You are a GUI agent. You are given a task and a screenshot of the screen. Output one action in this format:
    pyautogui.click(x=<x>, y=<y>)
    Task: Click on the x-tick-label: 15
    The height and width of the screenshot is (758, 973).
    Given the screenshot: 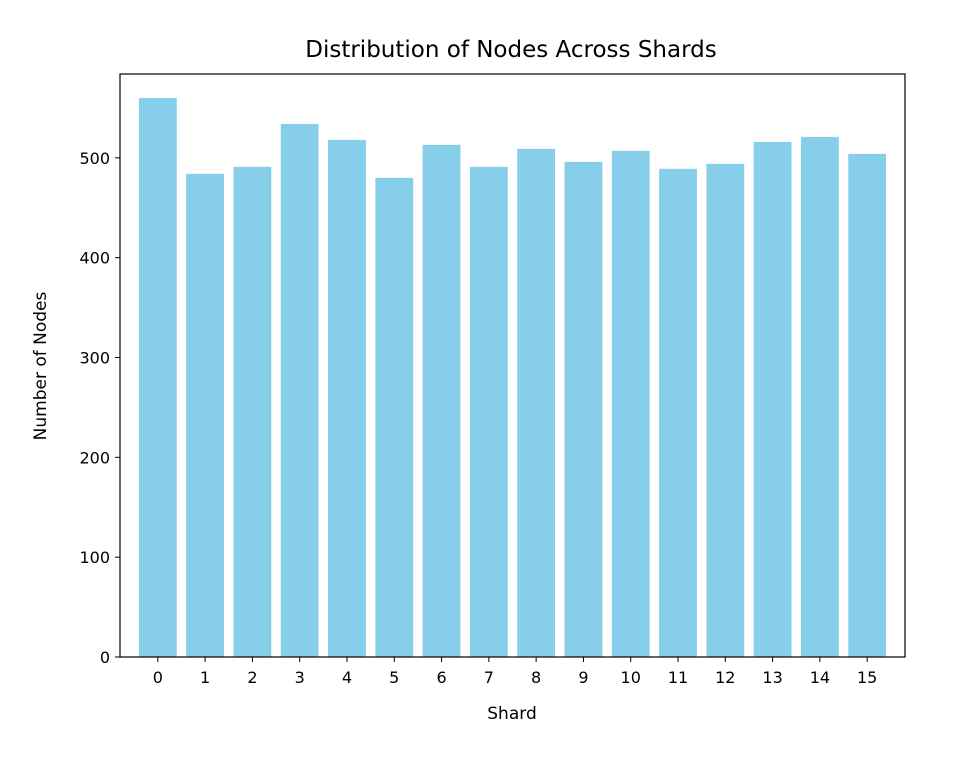 What is the action you would take?
    pyautogui.click(x=867, y=677)
    